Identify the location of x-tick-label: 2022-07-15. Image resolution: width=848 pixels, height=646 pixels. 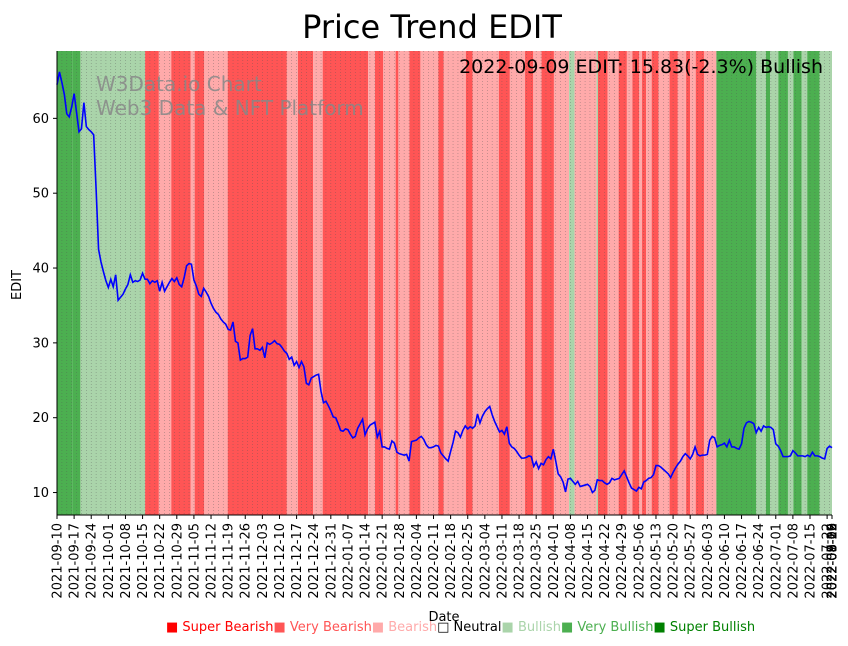
(810, 561).